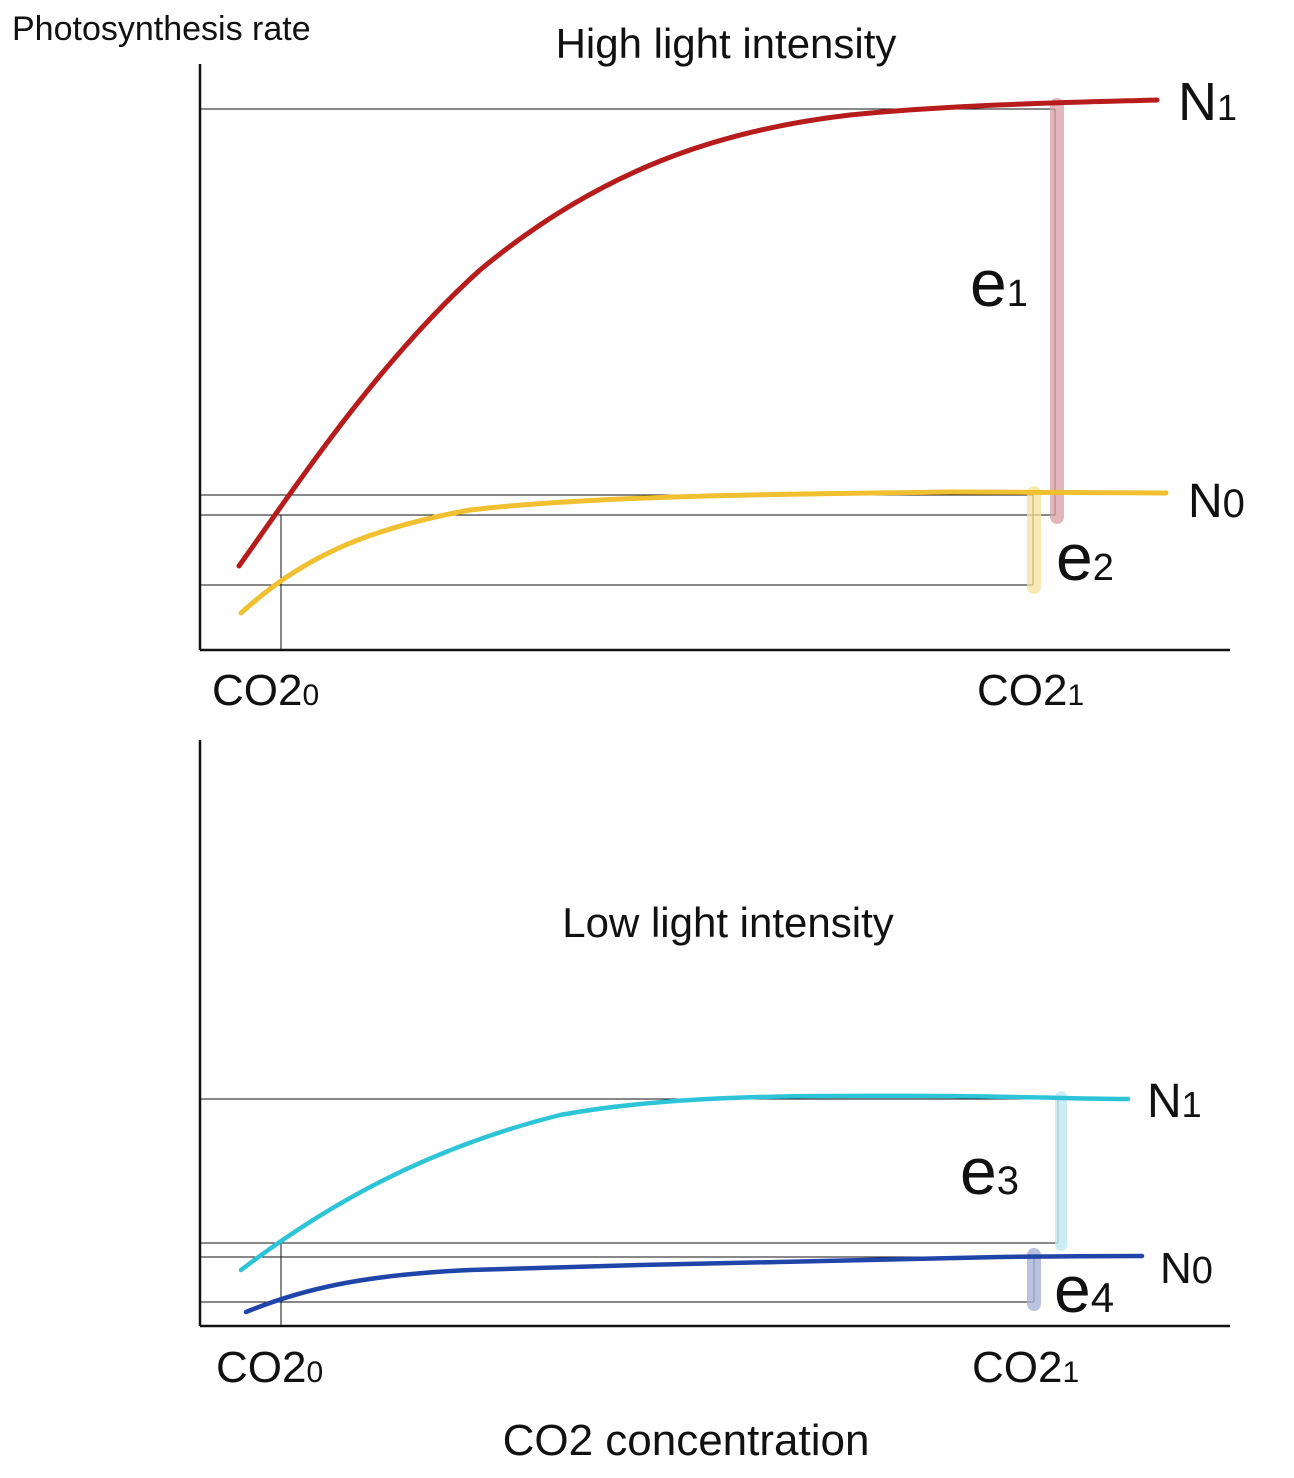 Image resolution: width=1294 pixels, height=1478 pixels. What do you see at coordinates (684, 1183) in the screenshot?
I see `curve-n1-low` at bounding box center [684, 1183].